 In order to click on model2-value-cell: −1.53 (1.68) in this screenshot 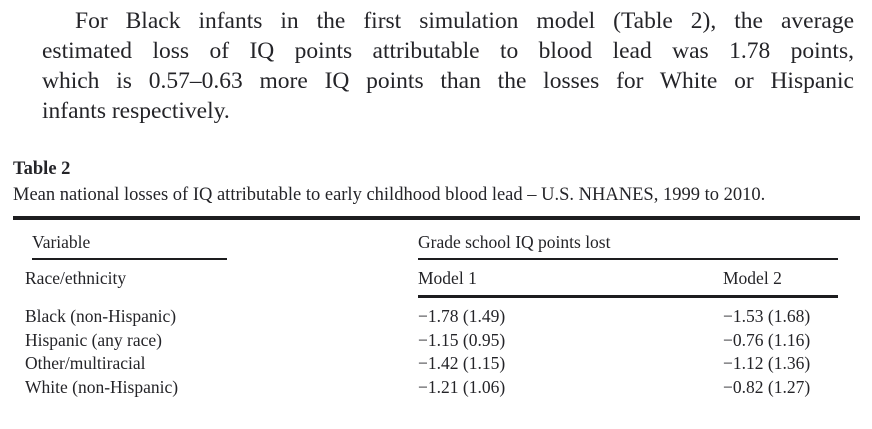, I will do `click(767, 316)`.